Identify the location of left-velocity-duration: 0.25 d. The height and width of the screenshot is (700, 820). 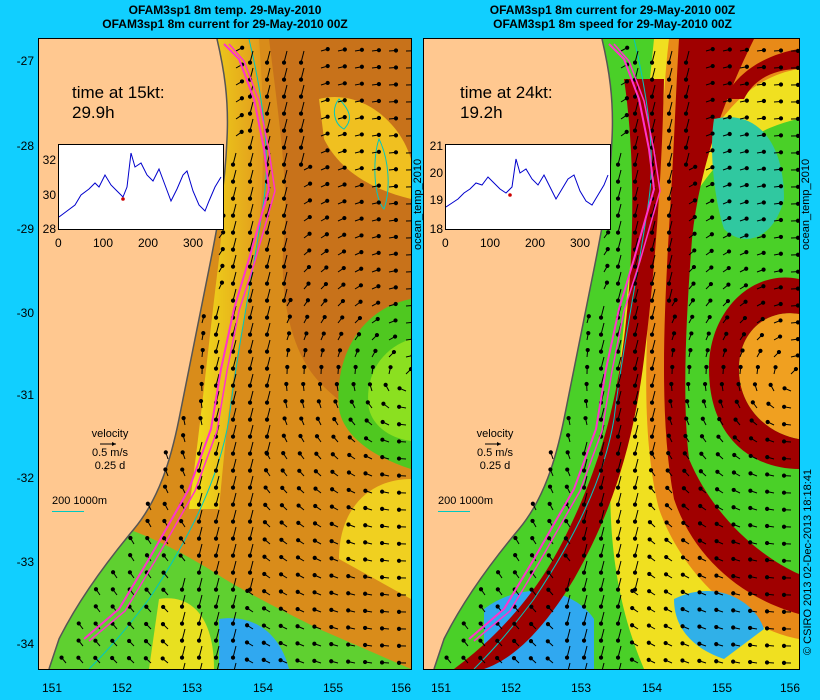
(110, 466).